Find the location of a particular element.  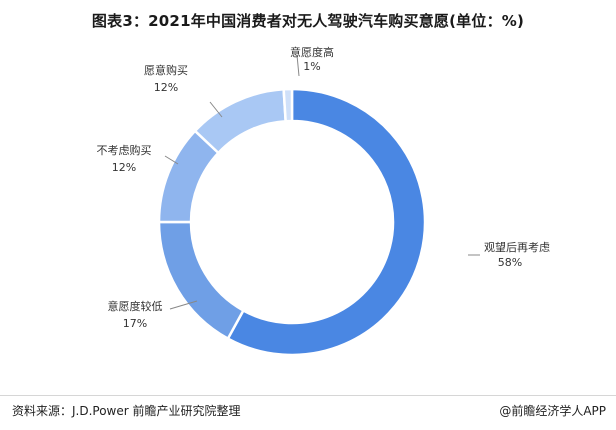

footer: 资料来源：J.D.Power 前瞻产业研究院整理 @前瞻经济学人APP is located at coordinates (308, 412).